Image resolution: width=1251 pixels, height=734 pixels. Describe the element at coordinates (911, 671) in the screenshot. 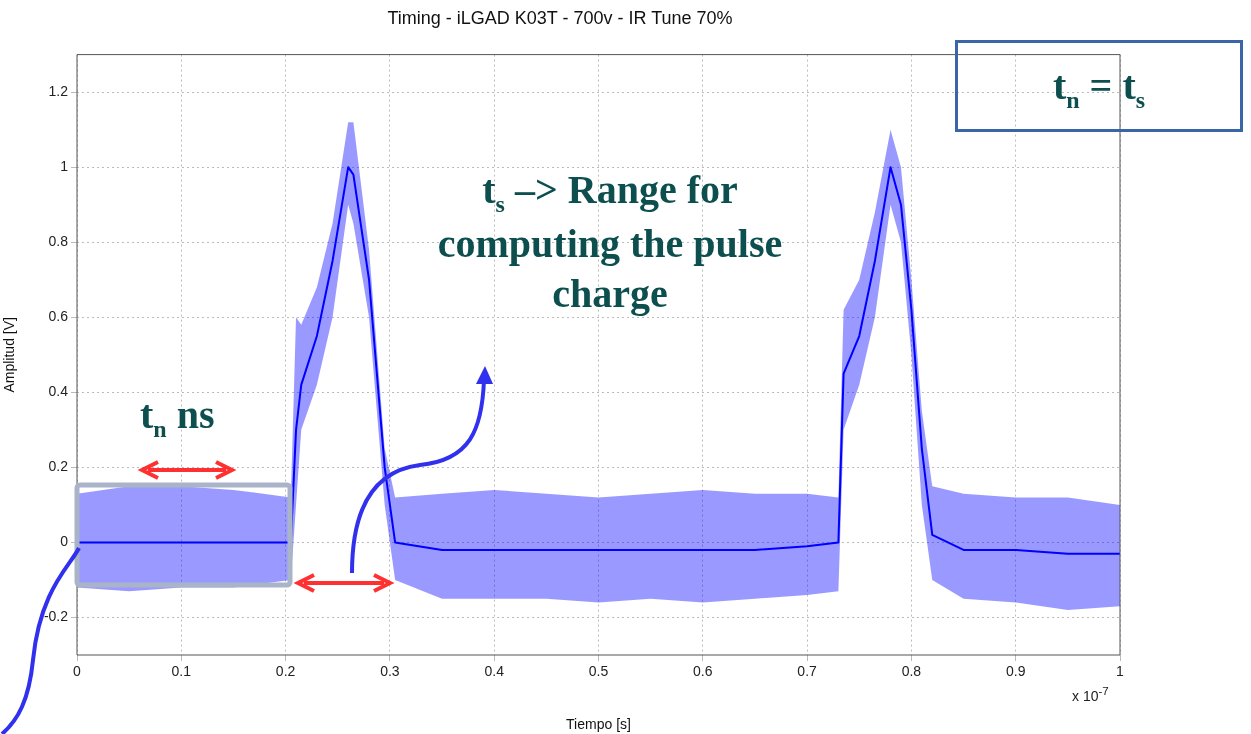

I see `x-tick-label: 0.8` at that location.